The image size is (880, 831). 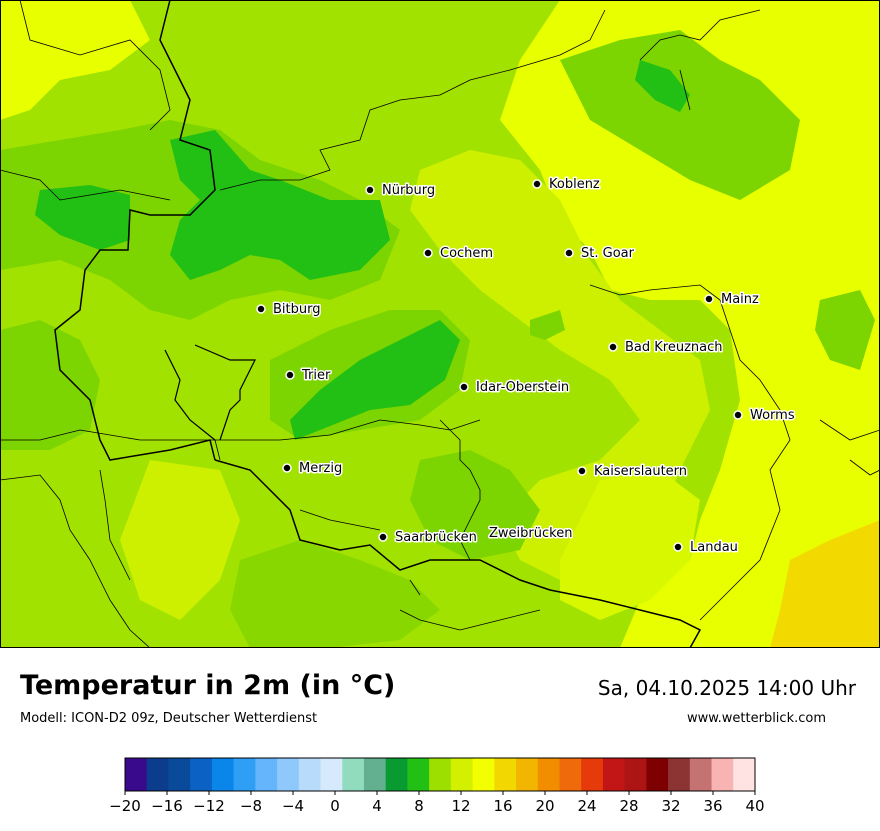 I want to click on city-bad-kreuznach: Bad Kreuznach, so click(x=666, y=348).